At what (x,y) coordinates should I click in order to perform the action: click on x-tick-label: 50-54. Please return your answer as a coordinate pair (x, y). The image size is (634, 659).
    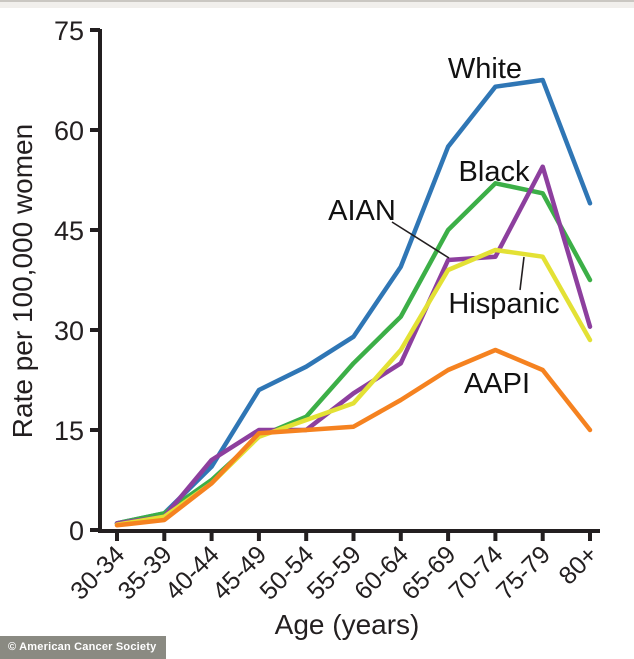
    Looking at the image, I should click on (286, 572).